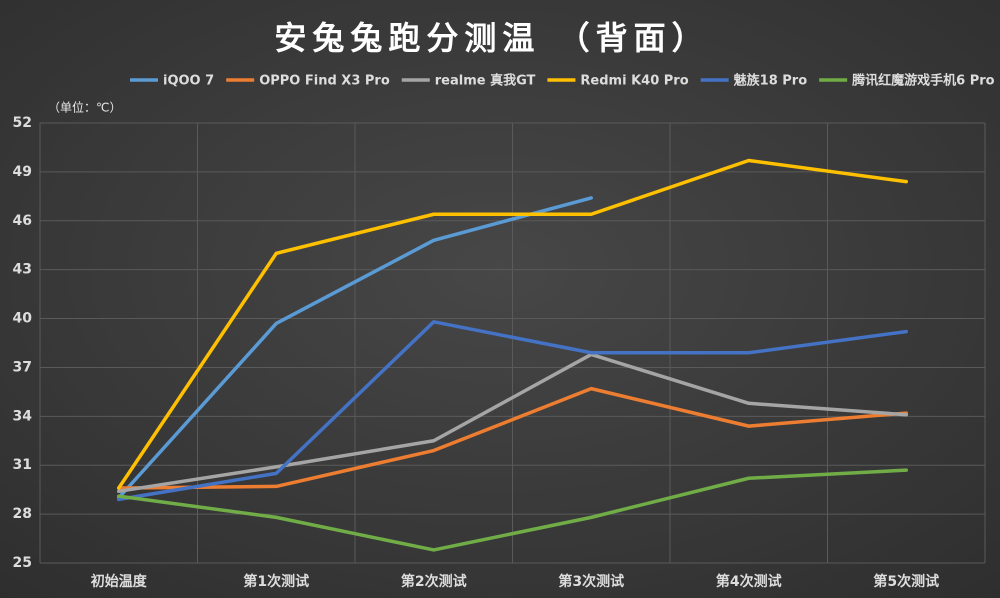 Image resolution: width=1000 pixels, height=598 pixels. What do you see at coordinates (923, 81) in the screenshot?
I see `legend-label: 腾讯红魔游戏手机6 Pro` at bounding box center [923, 81].